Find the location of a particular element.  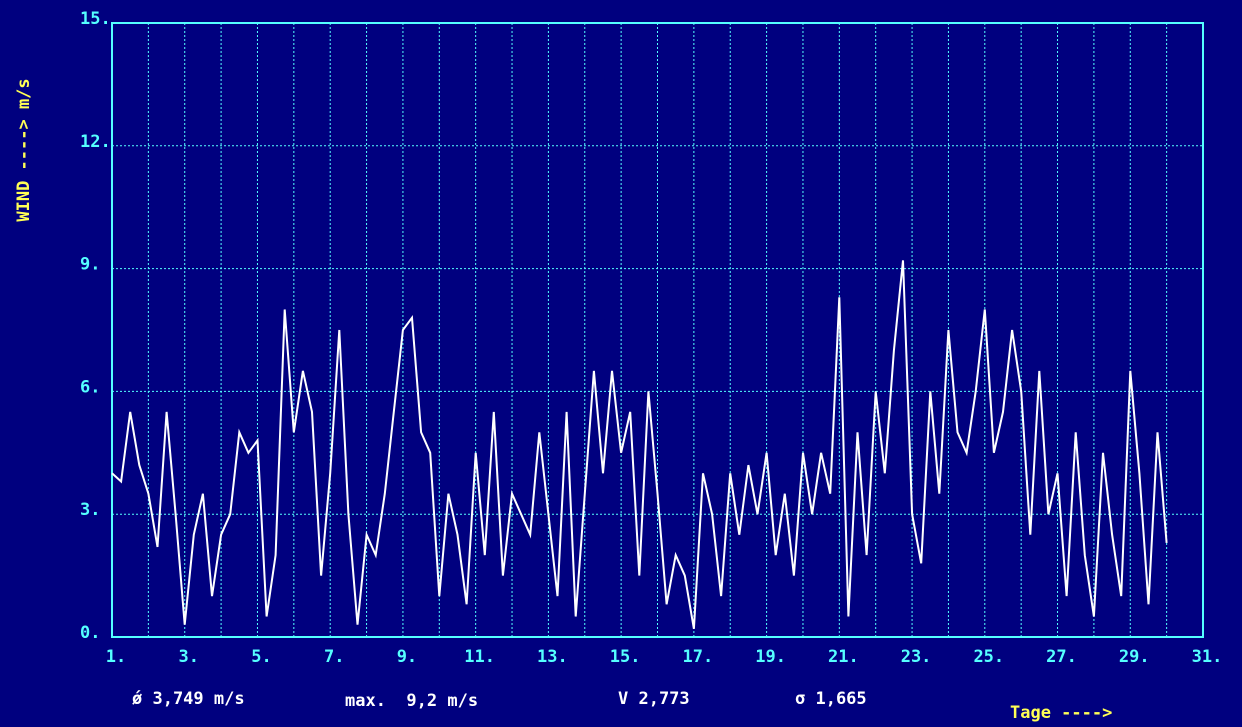

x-tick-label: 3. is located at coordinates (188, 657).